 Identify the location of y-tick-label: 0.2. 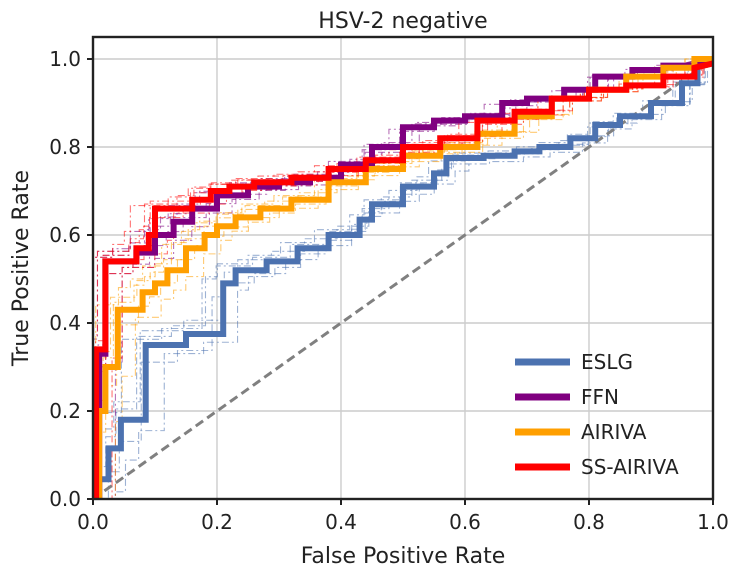
(65, 411).